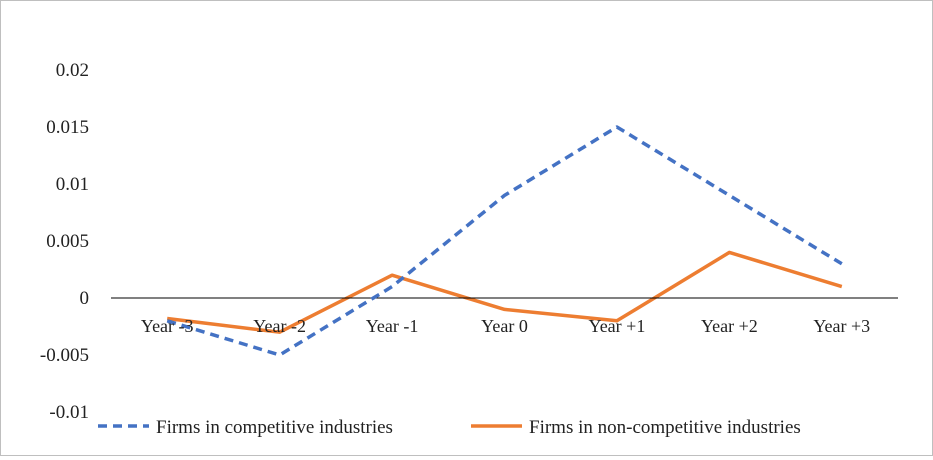  What do you see at coordinates (729, 326) in the screenshot?
I see `x-tick-label: Year +2` at bounding box center [729, 326].